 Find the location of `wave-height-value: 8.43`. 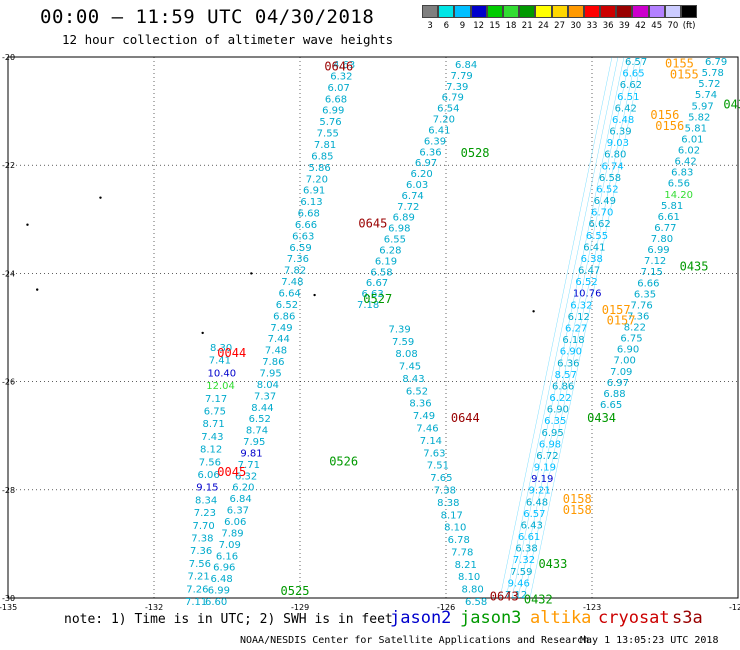

wave-height-value: 8.43 is located at coordinates (413, 379).